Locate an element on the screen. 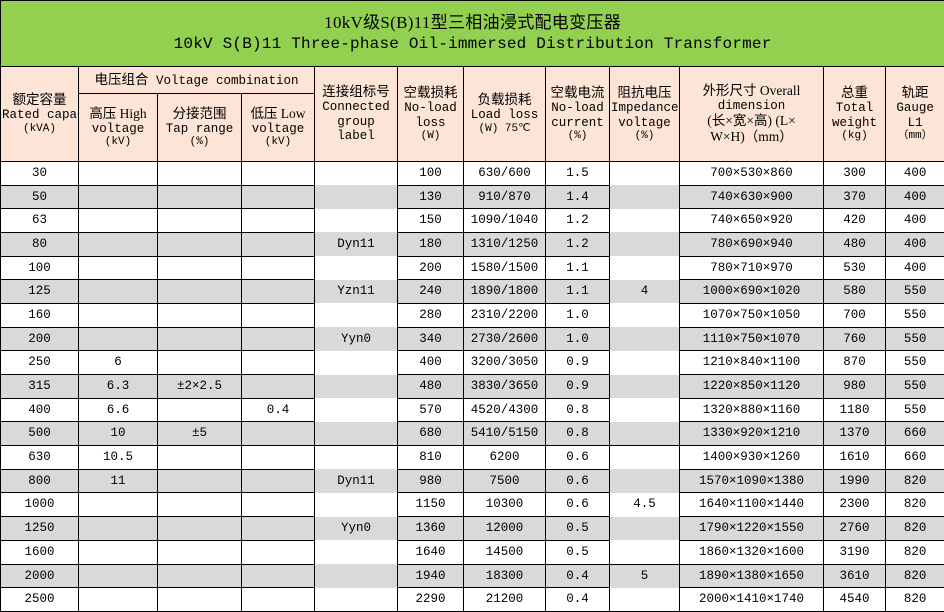  table-row: 2500 2290 21200 0.4 2000×1410×1740 4540 820 is located at coordinates (472, 599).